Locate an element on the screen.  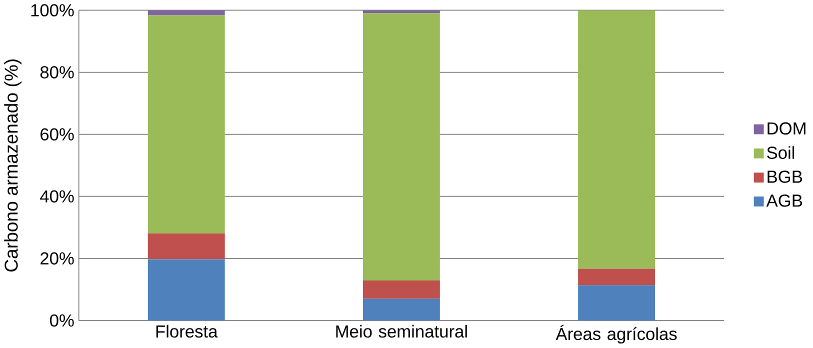
x-tick-label: Floresta is located at coordinates (187, 331).